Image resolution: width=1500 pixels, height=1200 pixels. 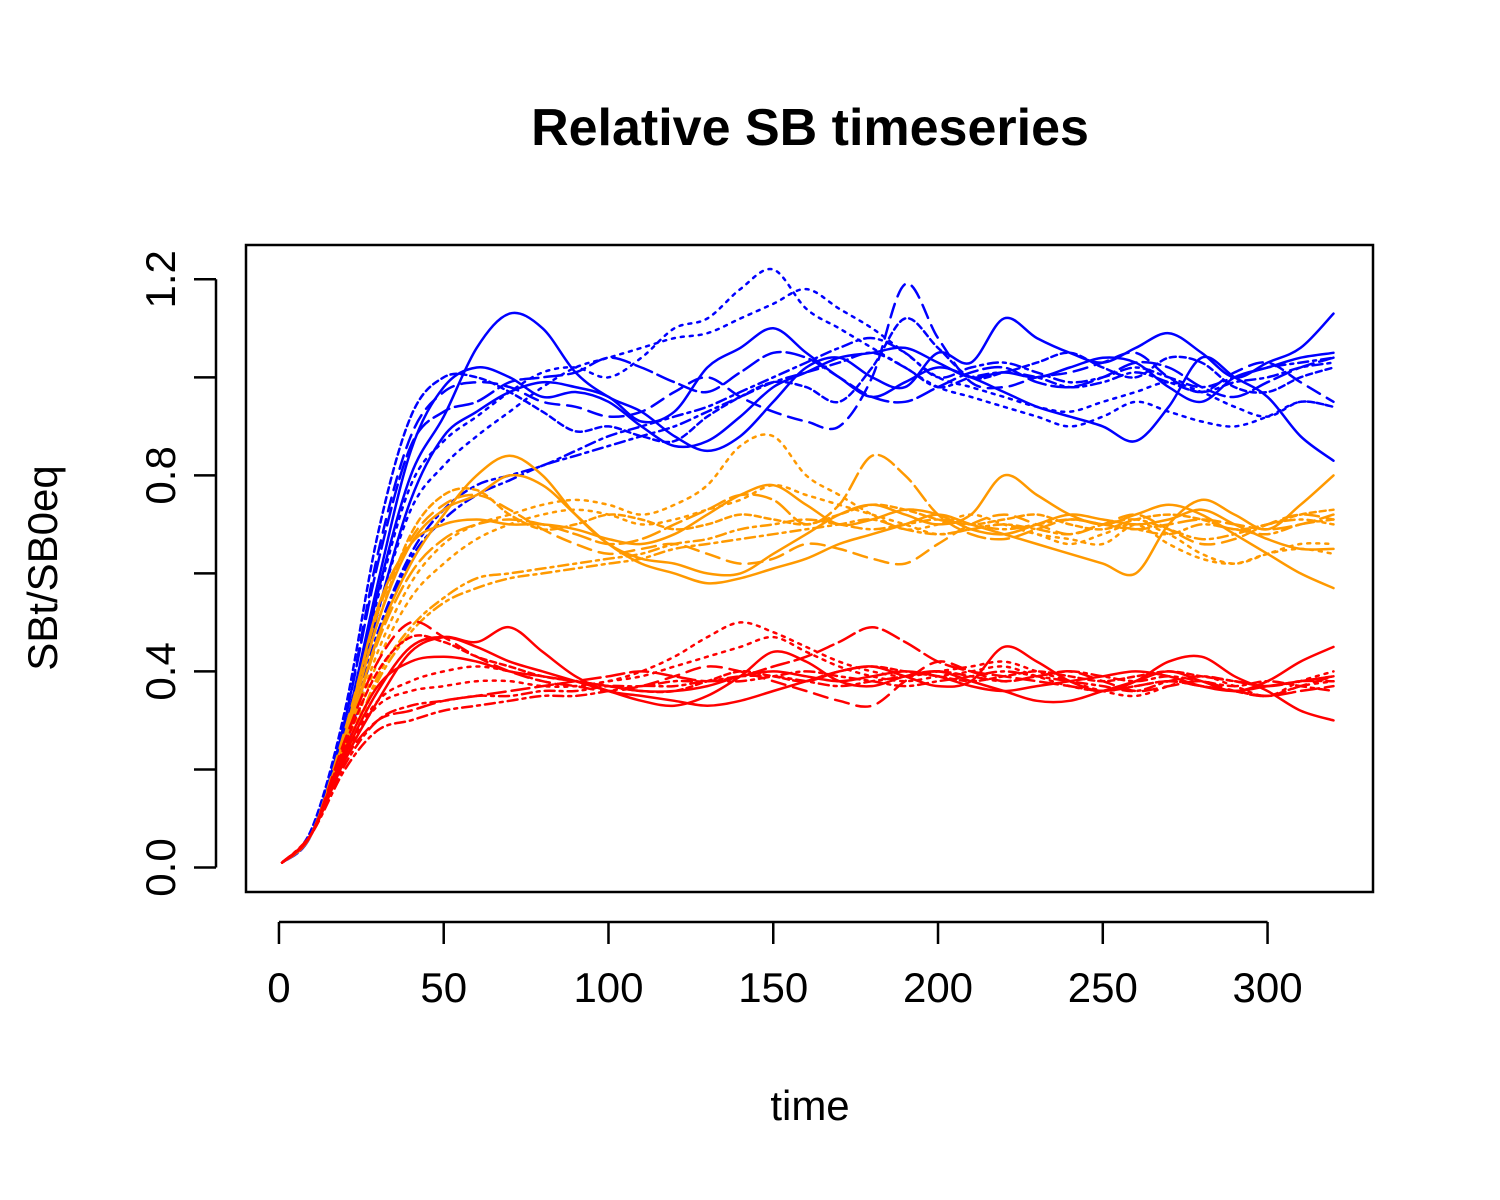 I want to click on x-tick-label: 250, so click(x=1103, y=987).